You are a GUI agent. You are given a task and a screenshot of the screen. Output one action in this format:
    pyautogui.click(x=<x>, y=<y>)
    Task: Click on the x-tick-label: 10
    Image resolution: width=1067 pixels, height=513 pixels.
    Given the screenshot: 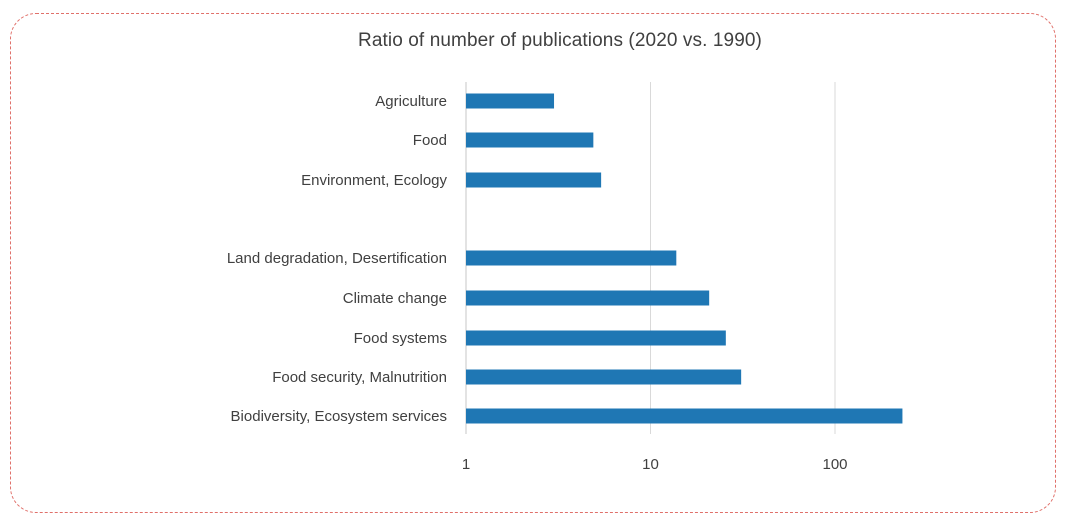 What is the action you would take?
    pyautogui.click(x=650, y=464)
    